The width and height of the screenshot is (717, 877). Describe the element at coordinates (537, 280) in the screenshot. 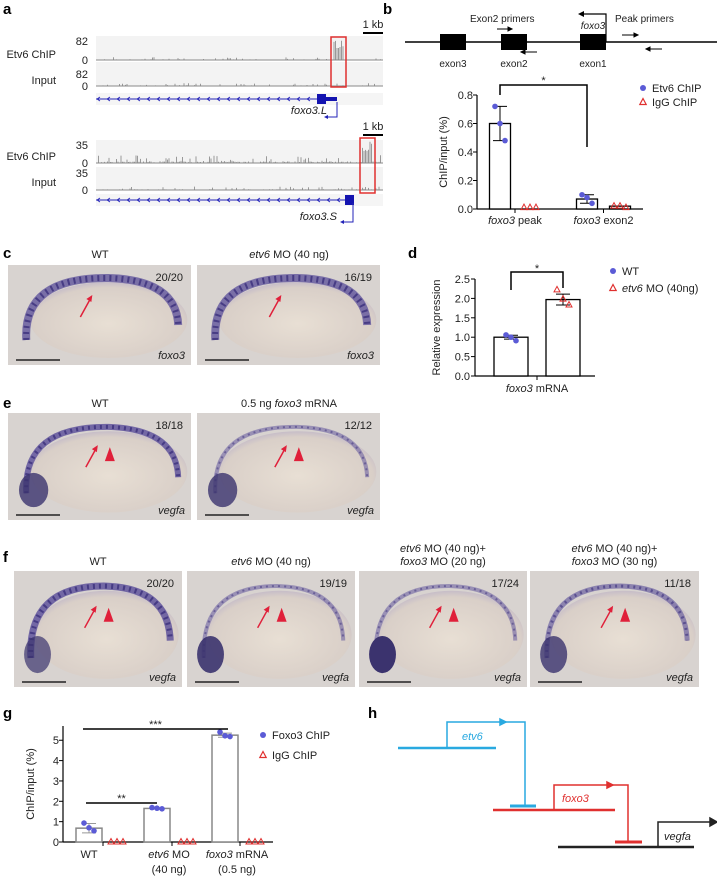

I see `significance-bracket` at that location.